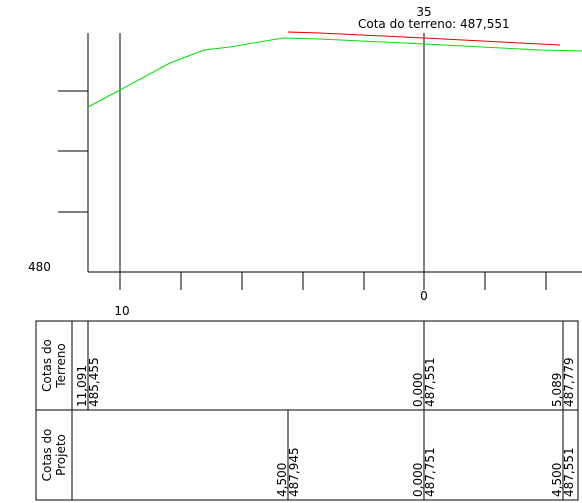  Describe the element at coordinates (334, 72) in the screenshot. I see `terrain-line` at that location.